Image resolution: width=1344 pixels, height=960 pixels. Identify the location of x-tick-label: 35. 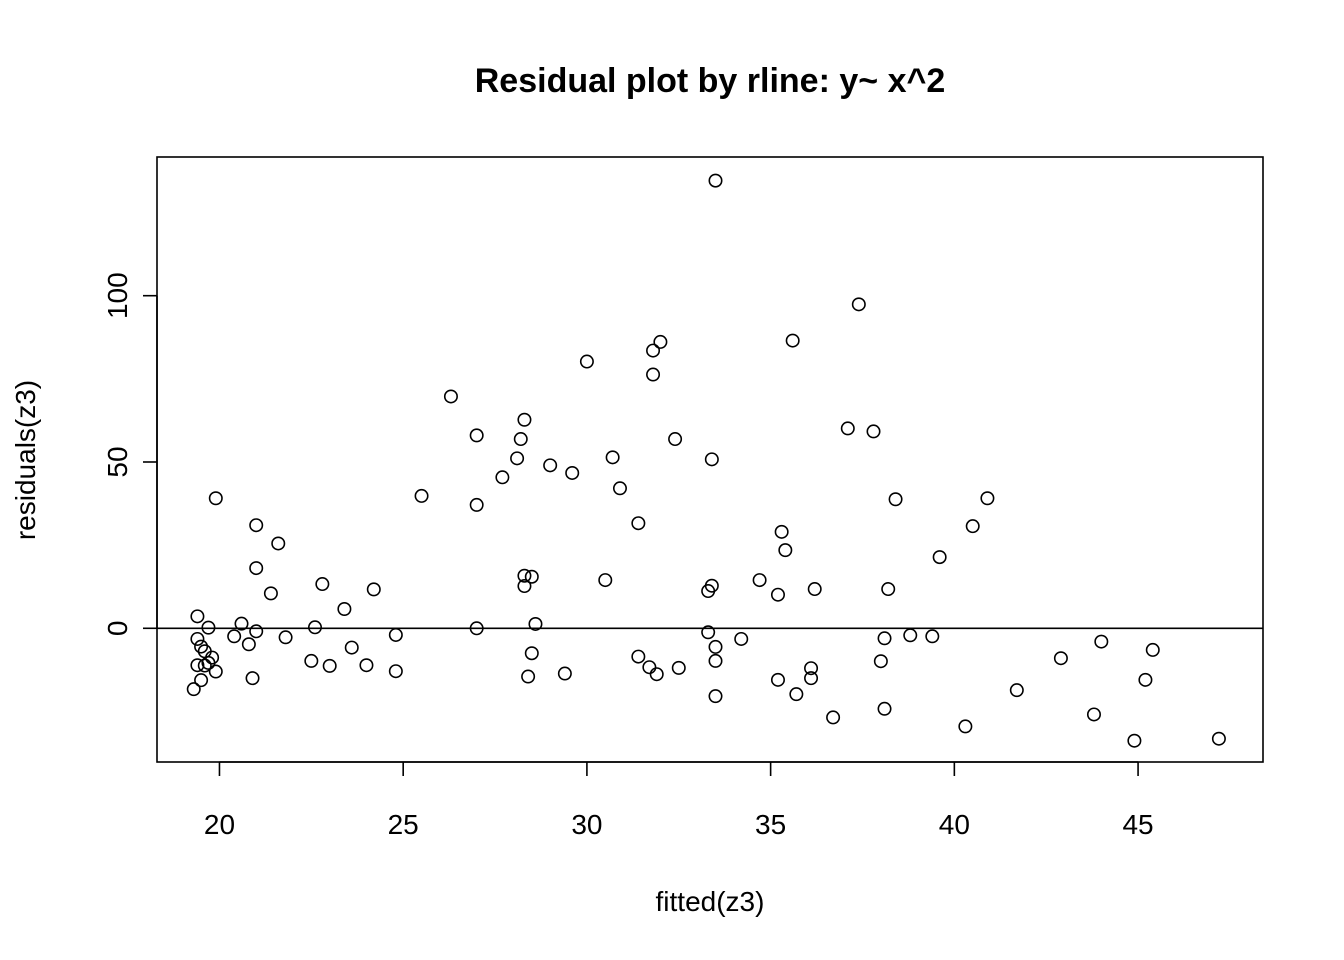
(770, 824).